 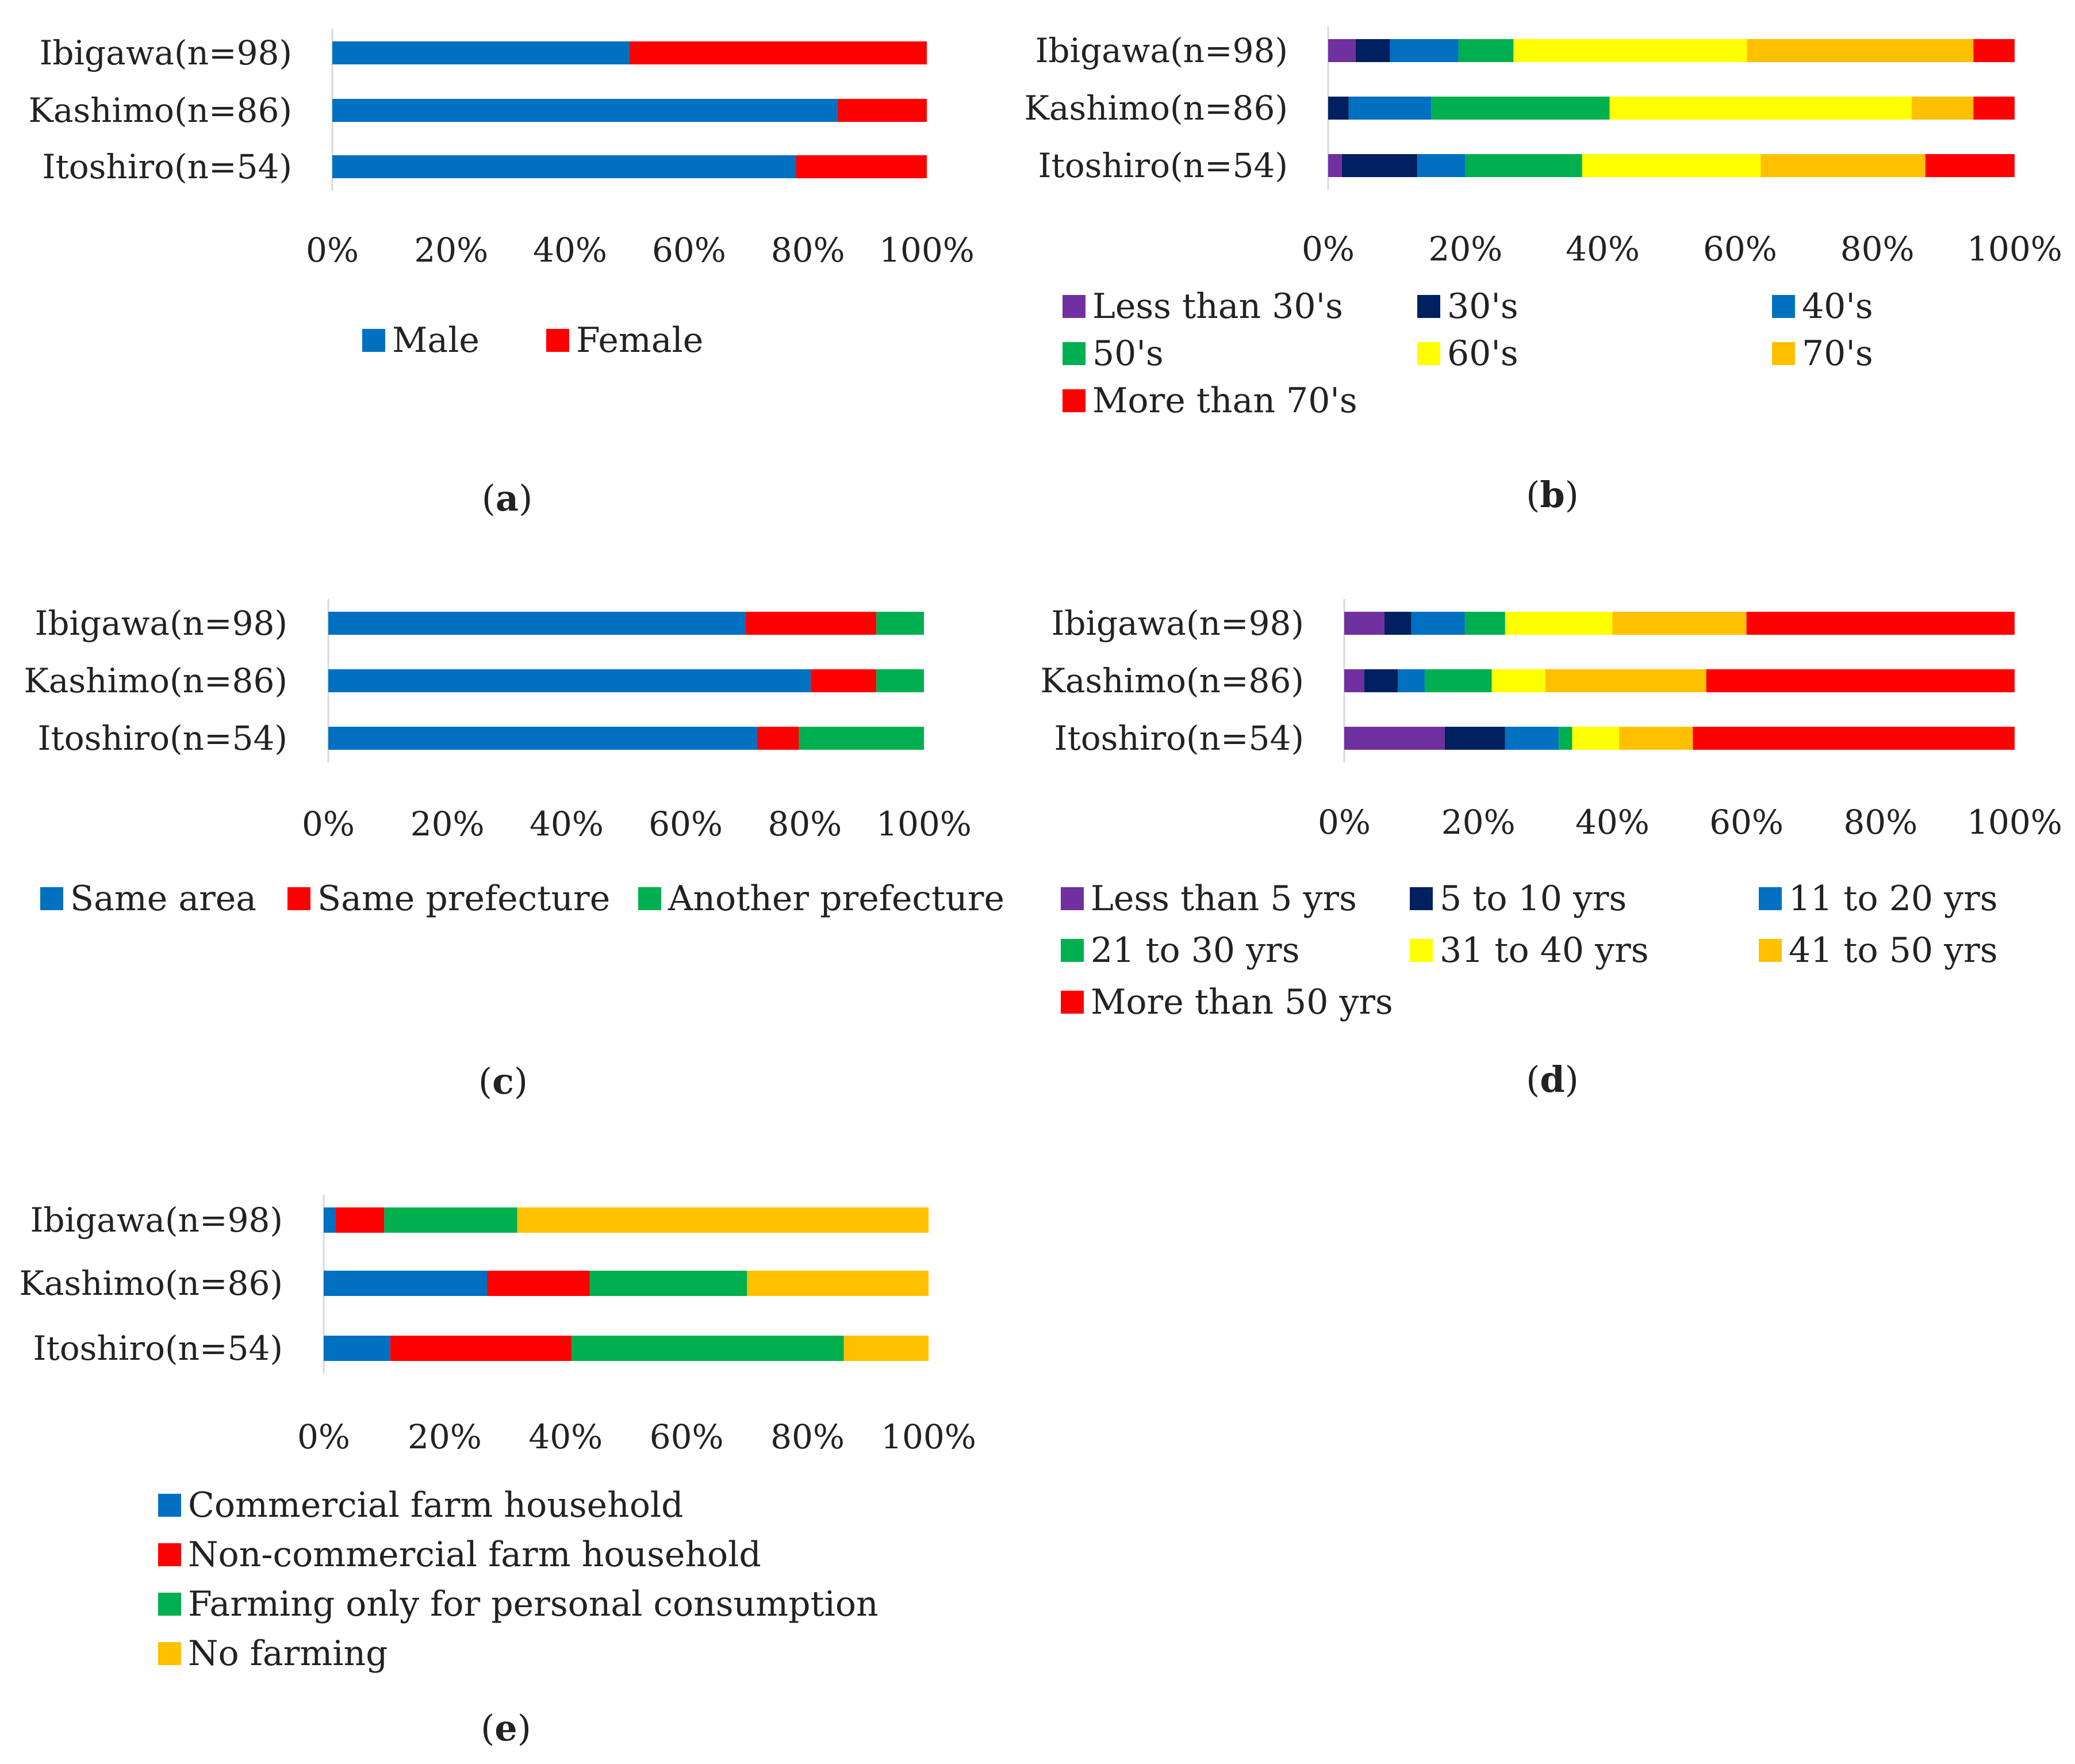 What do you see at coordinates (1441, 165) in the screenshot?
I see `bar-segment-itoshiro-n-54-40-s` at bounding box center [1441, 165].